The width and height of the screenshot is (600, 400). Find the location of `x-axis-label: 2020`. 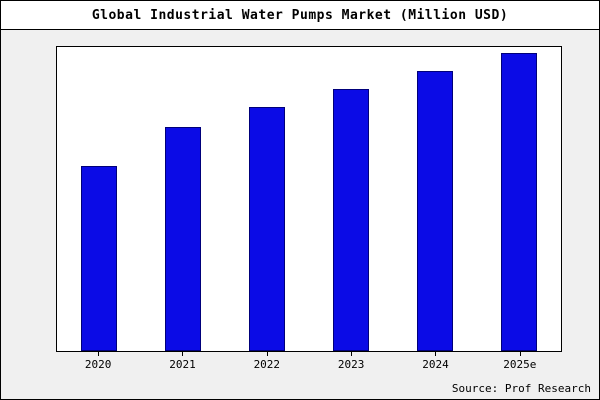

x-axis-label: 2020 is located at coordinates (98, 361).